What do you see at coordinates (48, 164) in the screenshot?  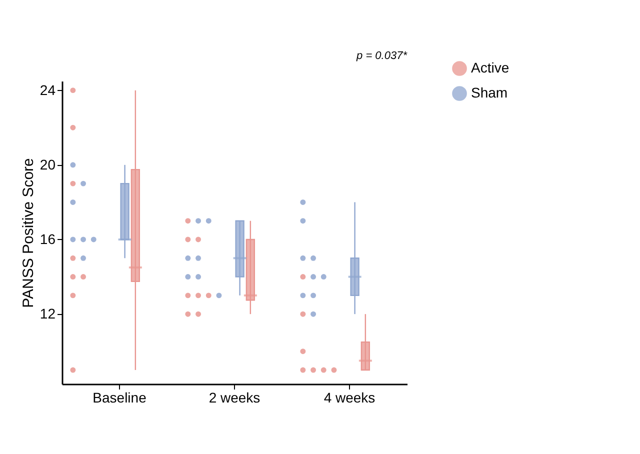 I see `y-tick-label: 20` at bounding box center [48, 164].